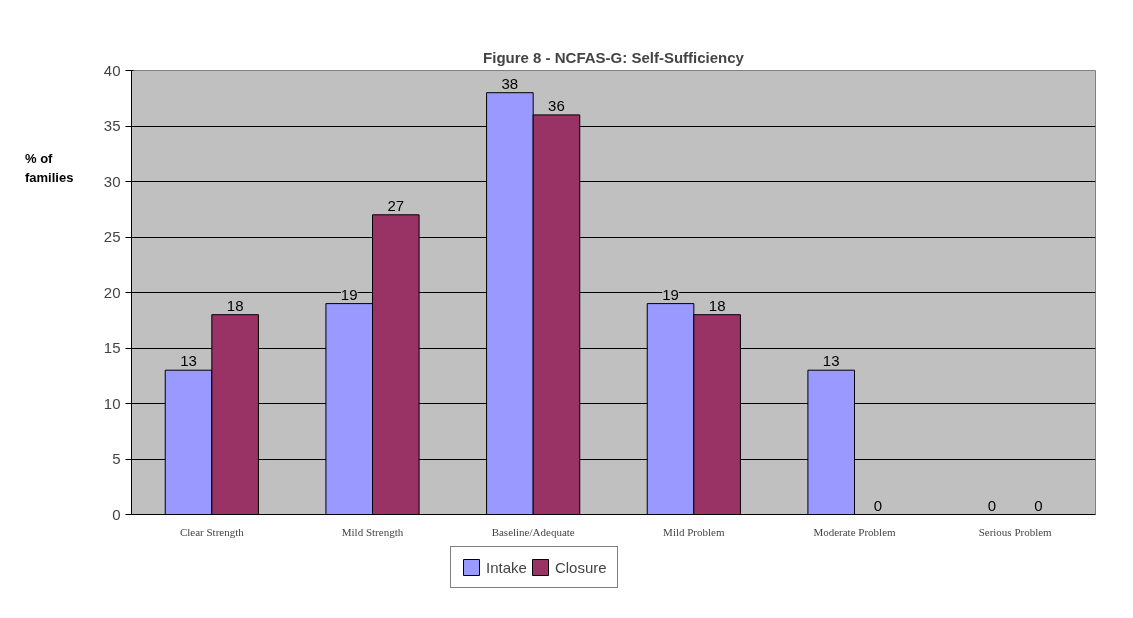 This screenshot has width=1133, height=618. Describe the element at coordinates (396, 205) in the screenshot. I see `data-label: 27` at that location.